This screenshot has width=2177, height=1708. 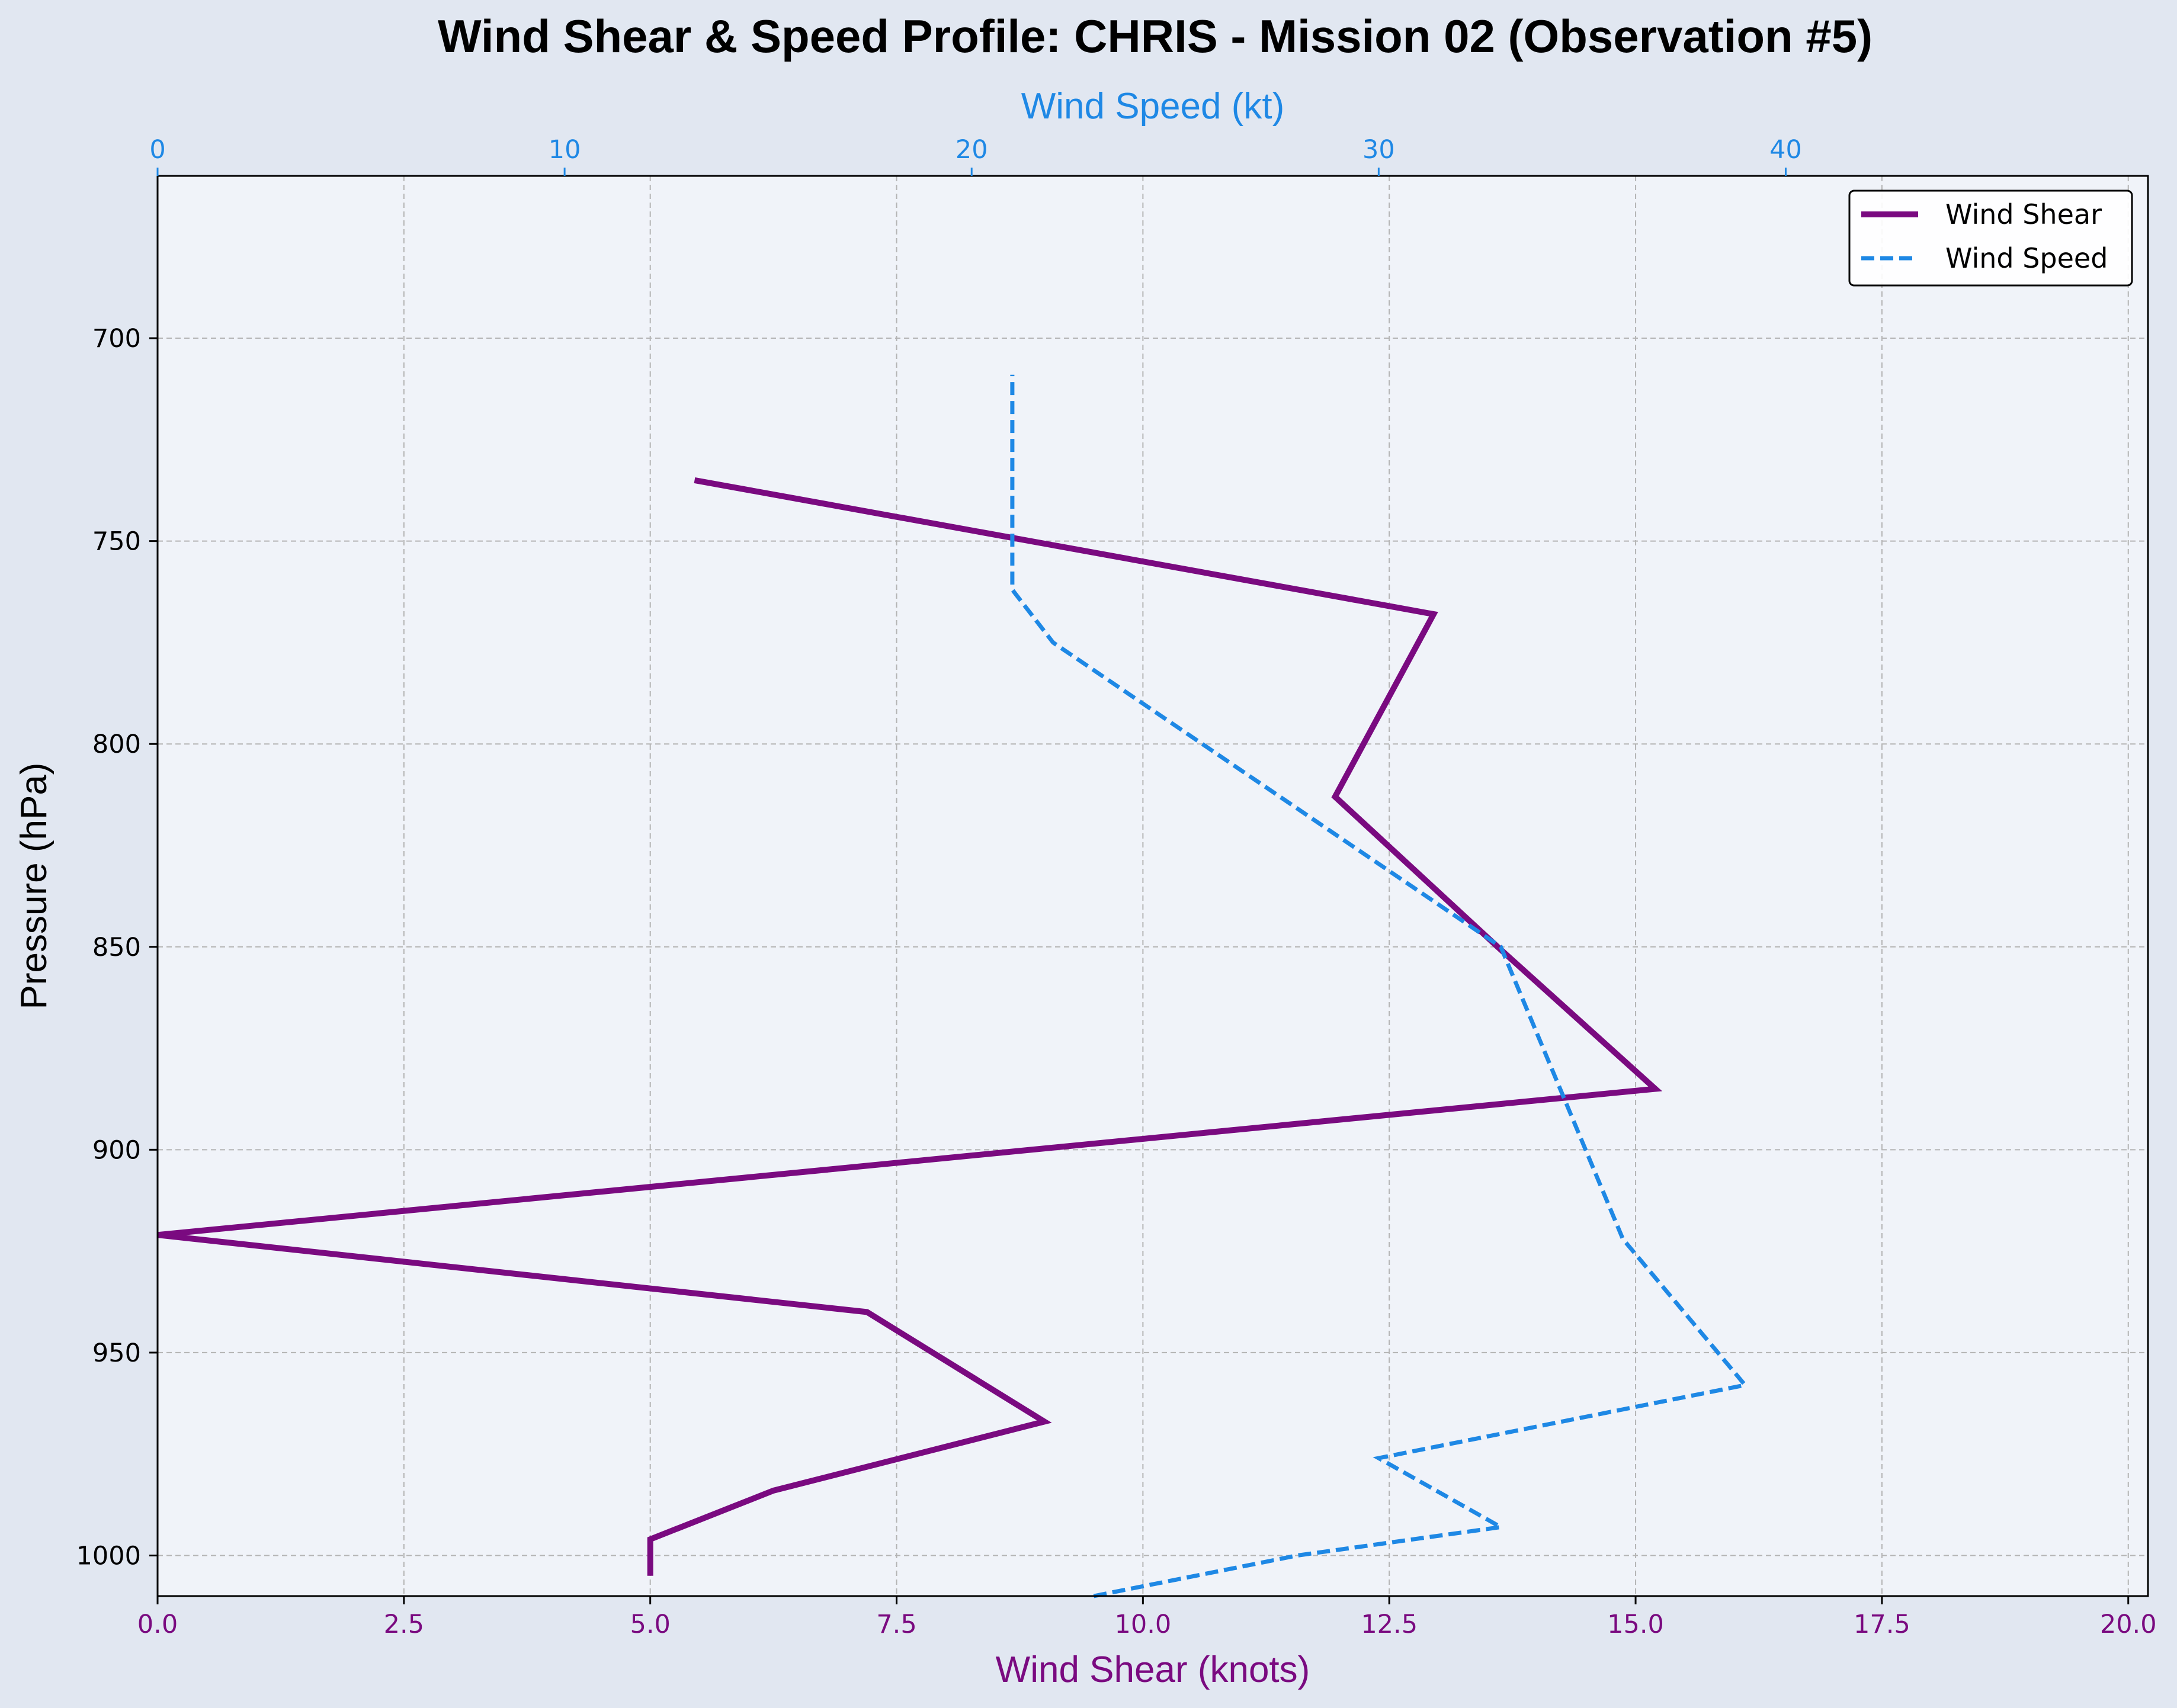 What do you see at coordinates (116, 339) in the screenshot?
I see `y-tick-label: 700` at bounding box center [116, 339].